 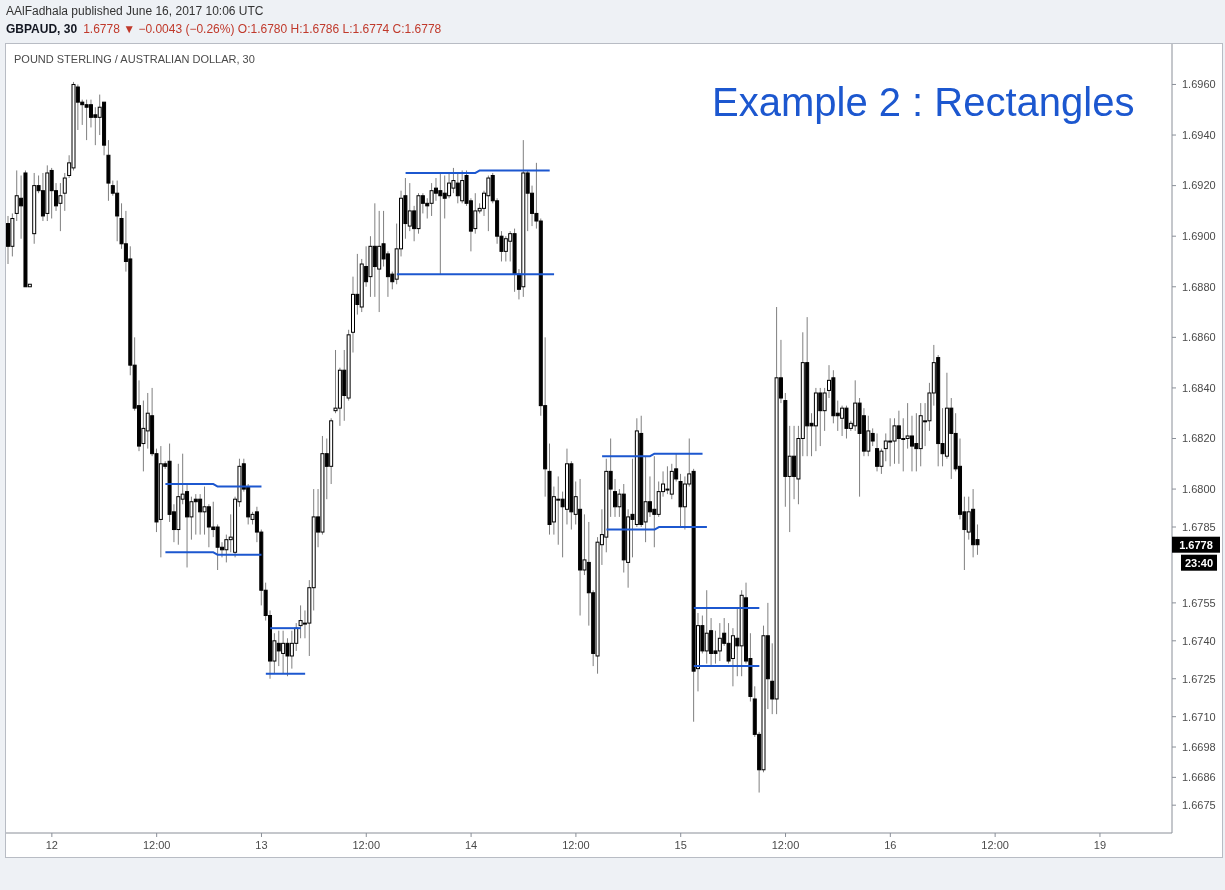 What do you see at coordinates (1199, 746) in the screenshot?
I see `y-tick-label: 1.6698` at bounding box center [1199, 746].